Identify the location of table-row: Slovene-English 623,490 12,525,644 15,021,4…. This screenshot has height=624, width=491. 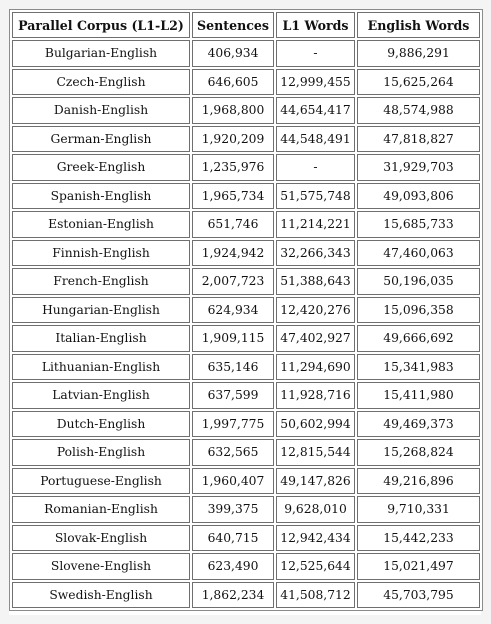
(246, 566).